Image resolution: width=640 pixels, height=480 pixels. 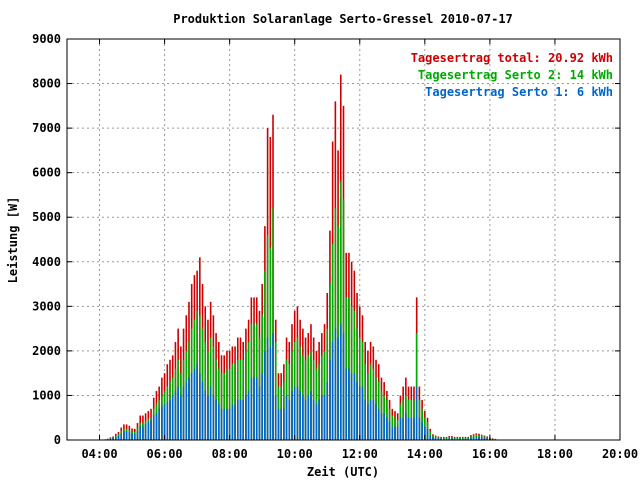 I want to click on y-tick-label: 3000, so click(x=46, y=306).